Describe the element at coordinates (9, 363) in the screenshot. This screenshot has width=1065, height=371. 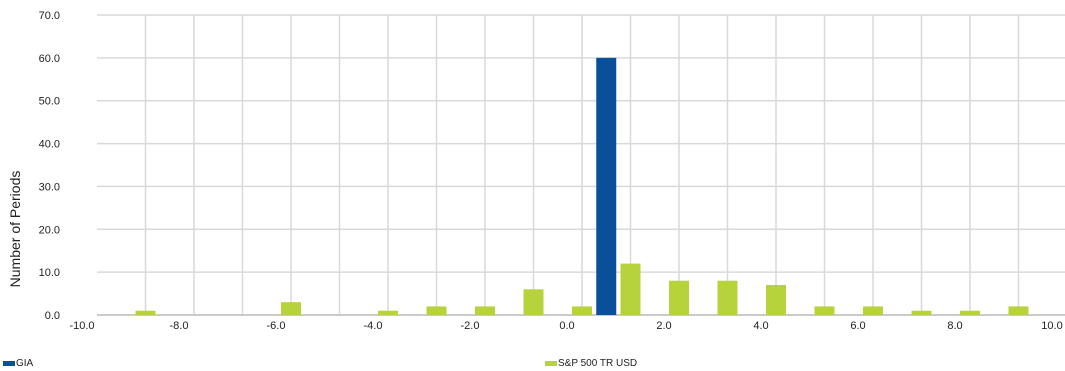
I see `legend-swatch-gia` at that location.